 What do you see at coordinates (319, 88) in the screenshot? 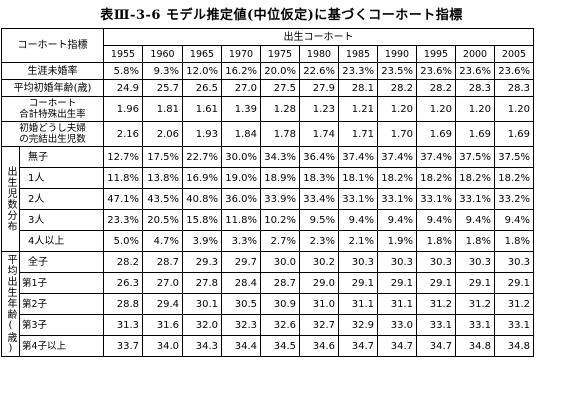
I see `mean-first-marriage-age-value: 27.9` at bounding box center [319, 88].